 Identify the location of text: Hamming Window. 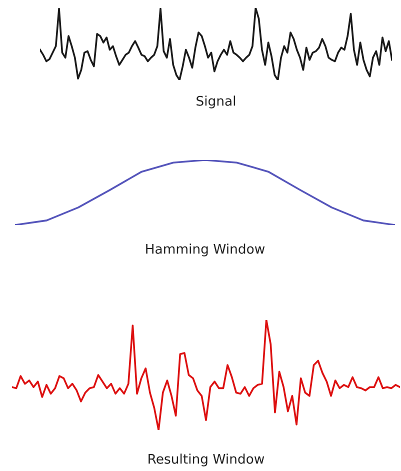
(205, 250).